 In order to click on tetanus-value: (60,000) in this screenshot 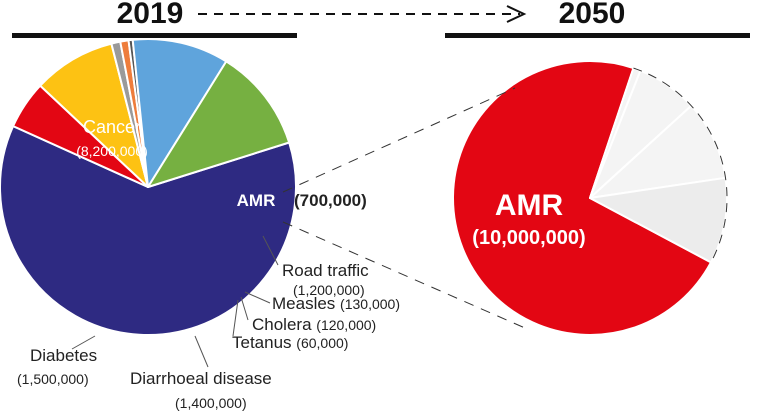, I will do `click(322, 343)`.